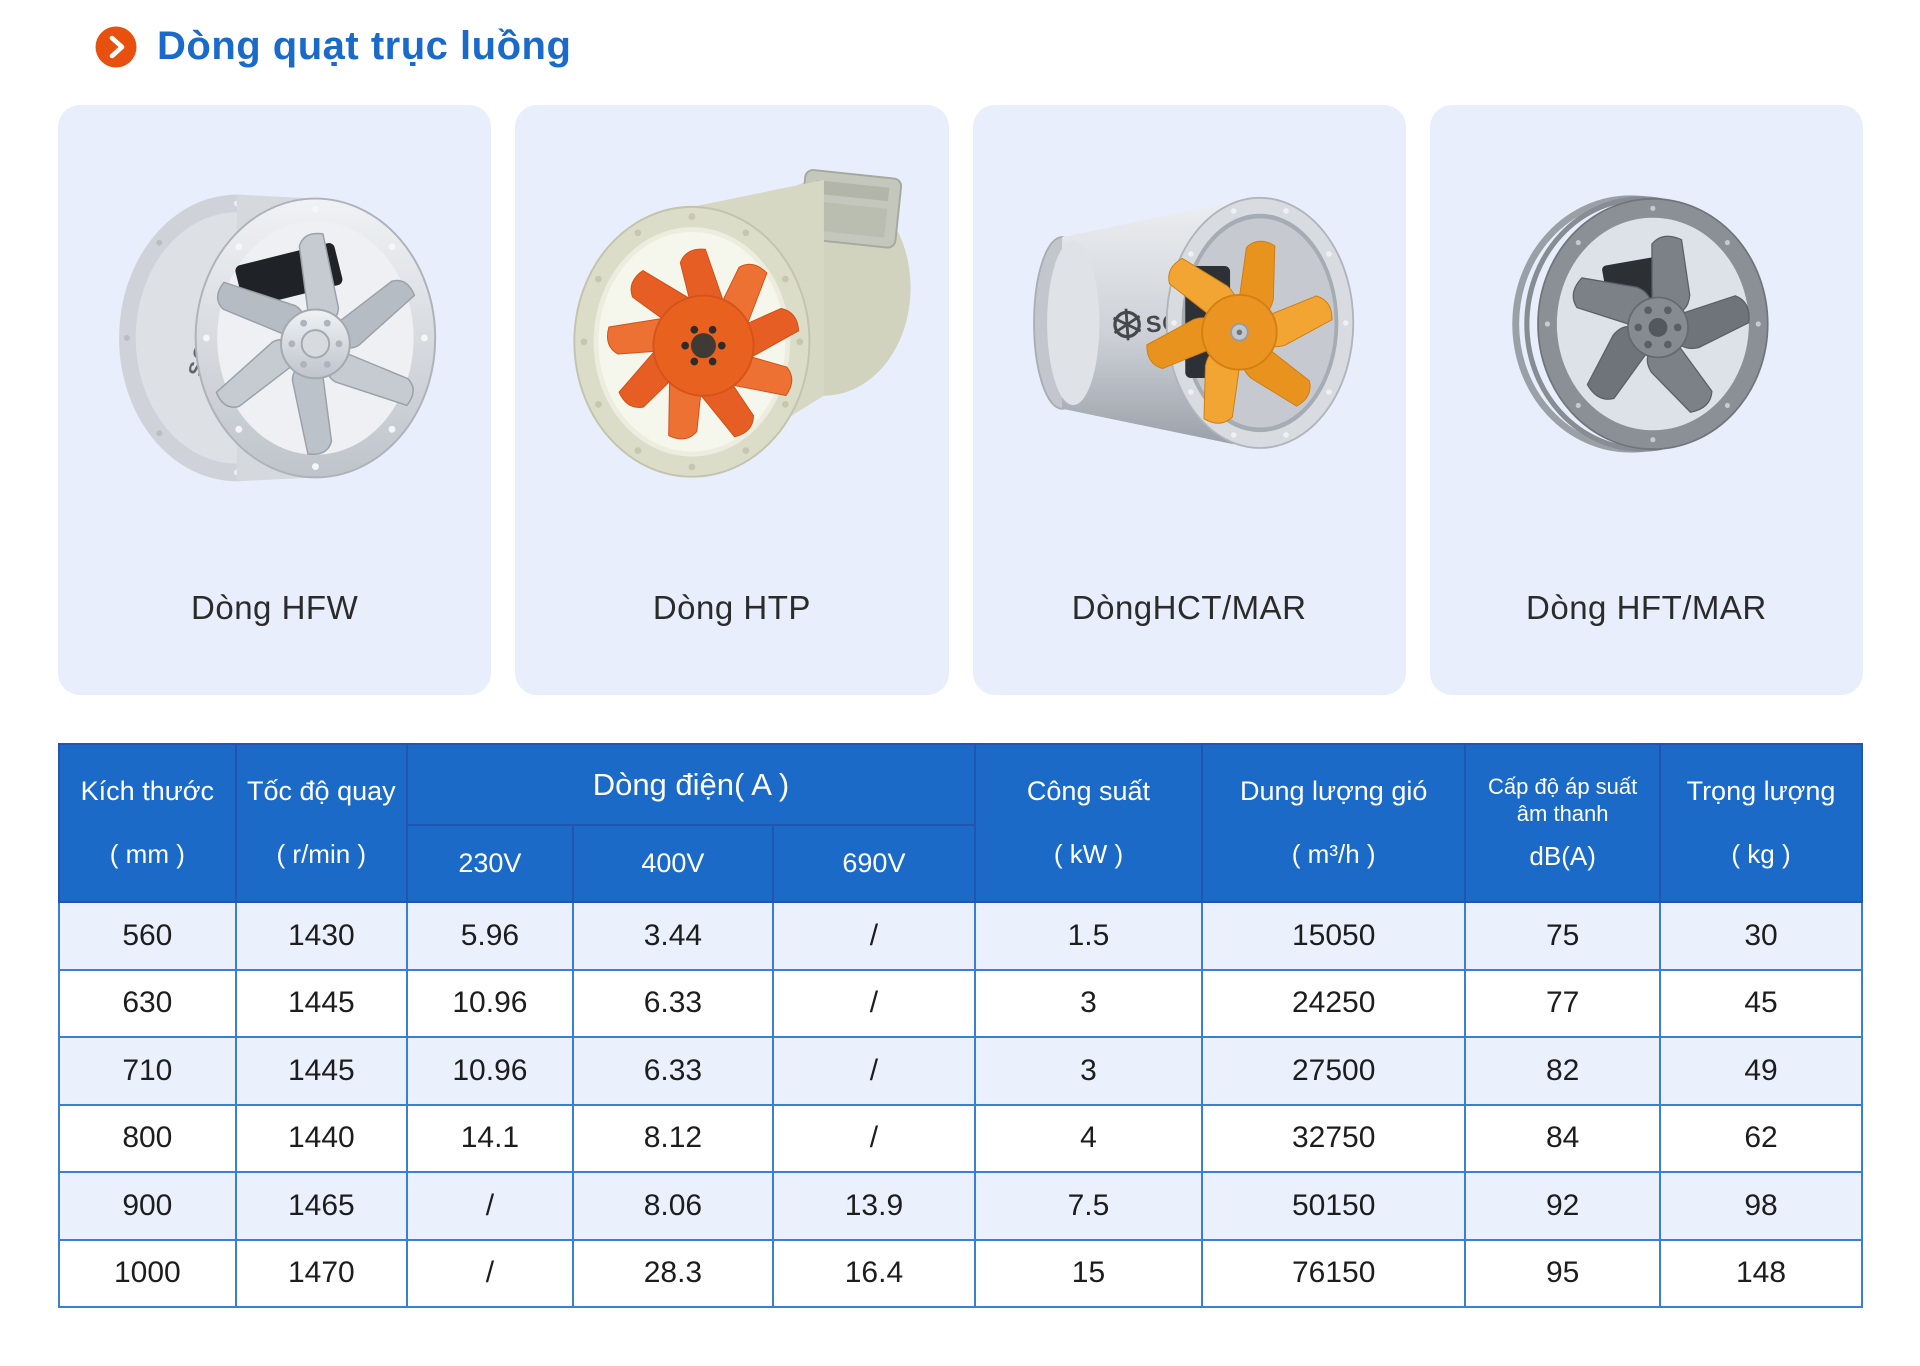 Image resolution: width=1920 pixels, height=1366 pixels. I want to click on table-cell: 49, so click(1761, 1071).